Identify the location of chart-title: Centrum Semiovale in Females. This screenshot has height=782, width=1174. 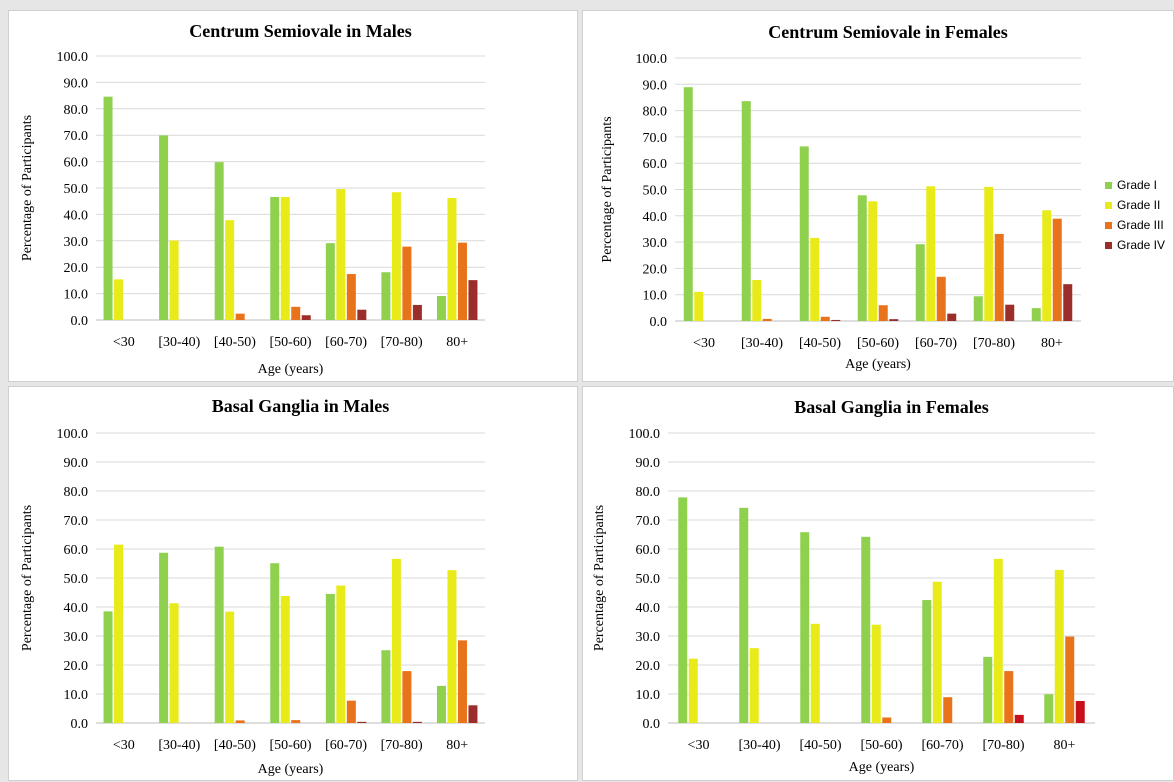
(887, 32).